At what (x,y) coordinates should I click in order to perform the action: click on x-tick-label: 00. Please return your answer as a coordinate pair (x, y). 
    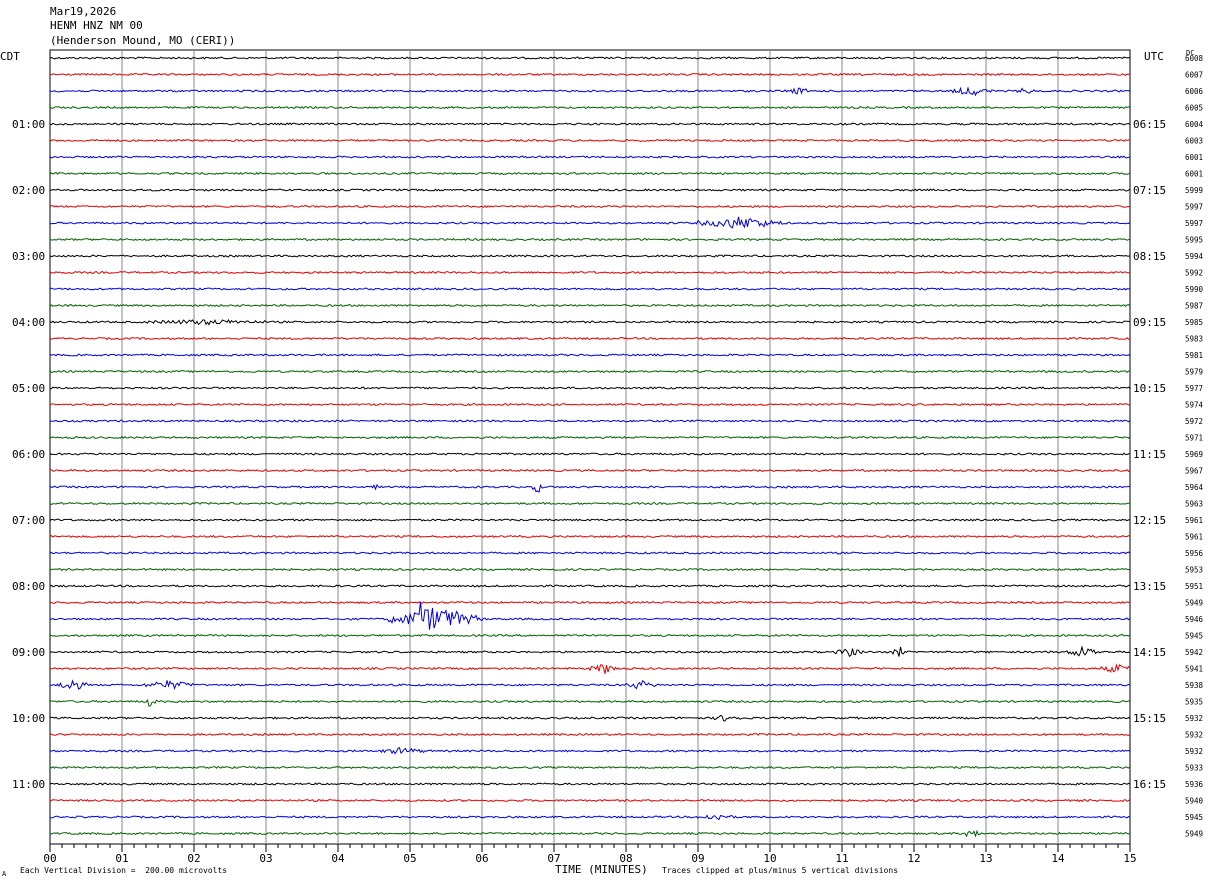
    Looking at the image, I should click on (49, 858).